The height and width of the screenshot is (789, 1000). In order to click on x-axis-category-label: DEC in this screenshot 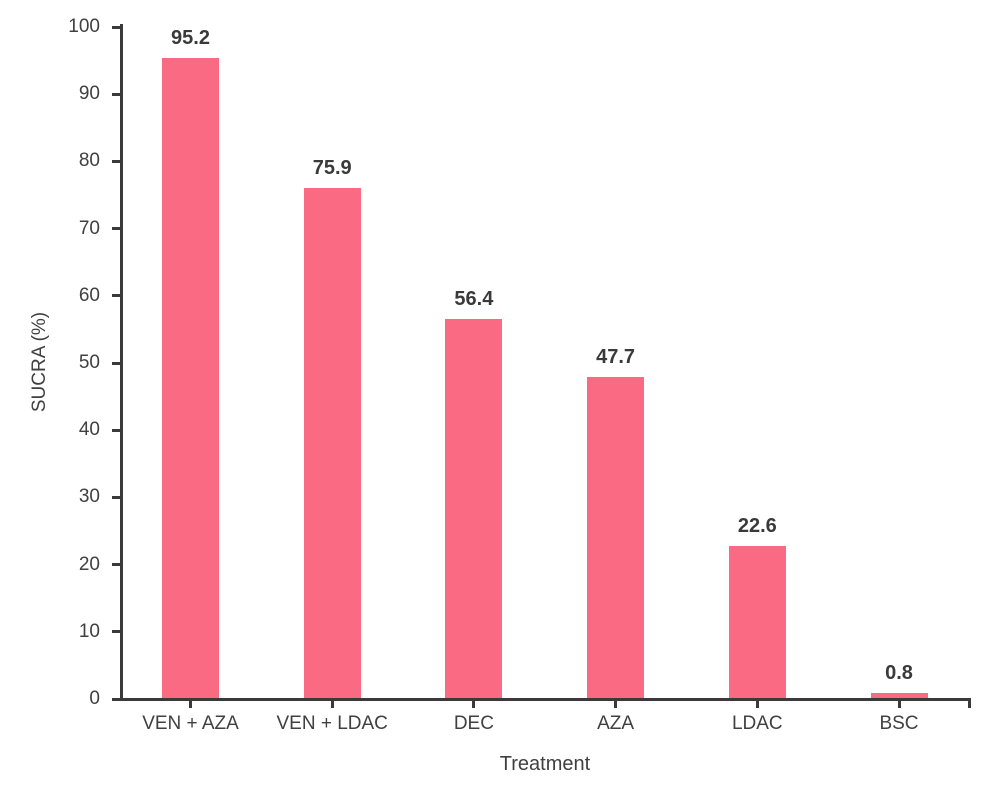, I will do `click(473, 723)`.